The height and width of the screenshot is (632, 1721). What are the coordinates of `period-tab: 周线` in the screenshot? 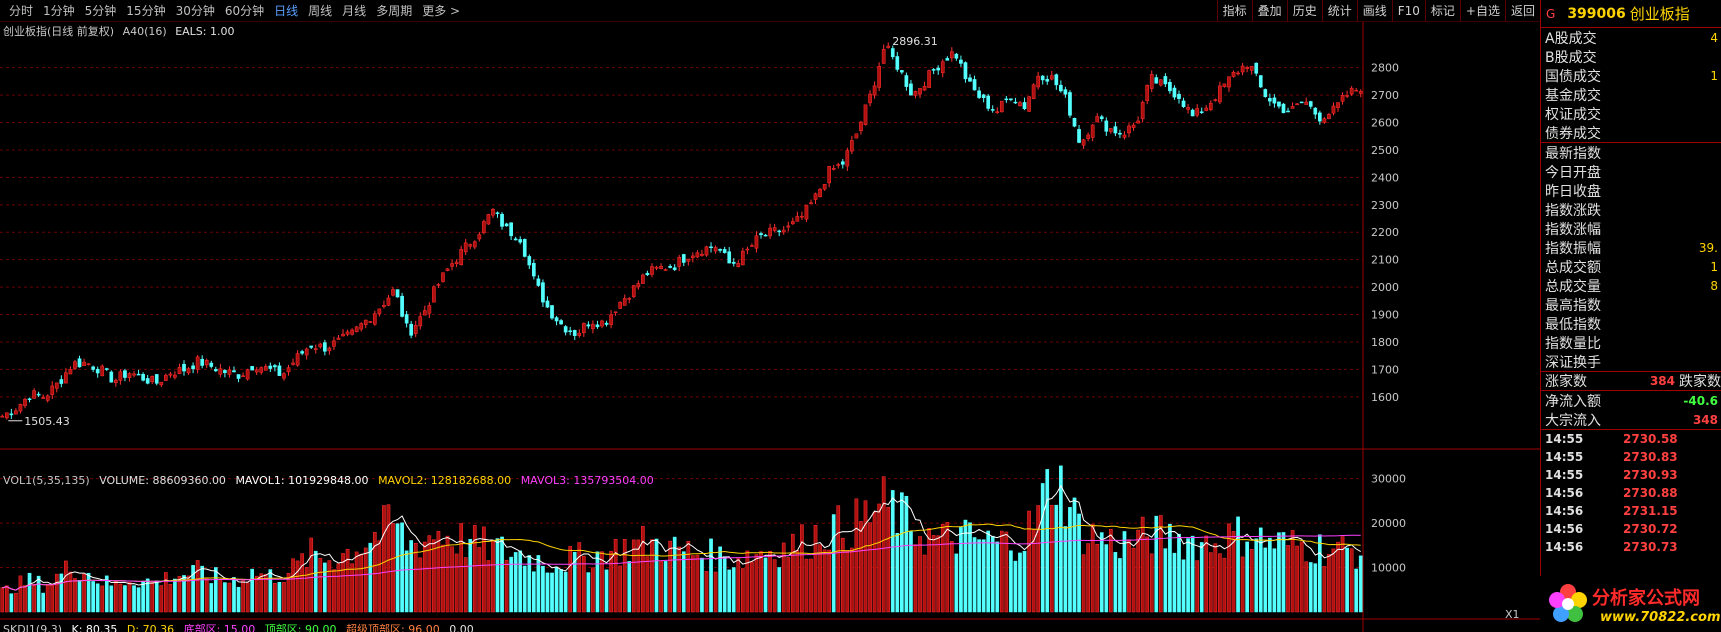 It's located at (320, 10).